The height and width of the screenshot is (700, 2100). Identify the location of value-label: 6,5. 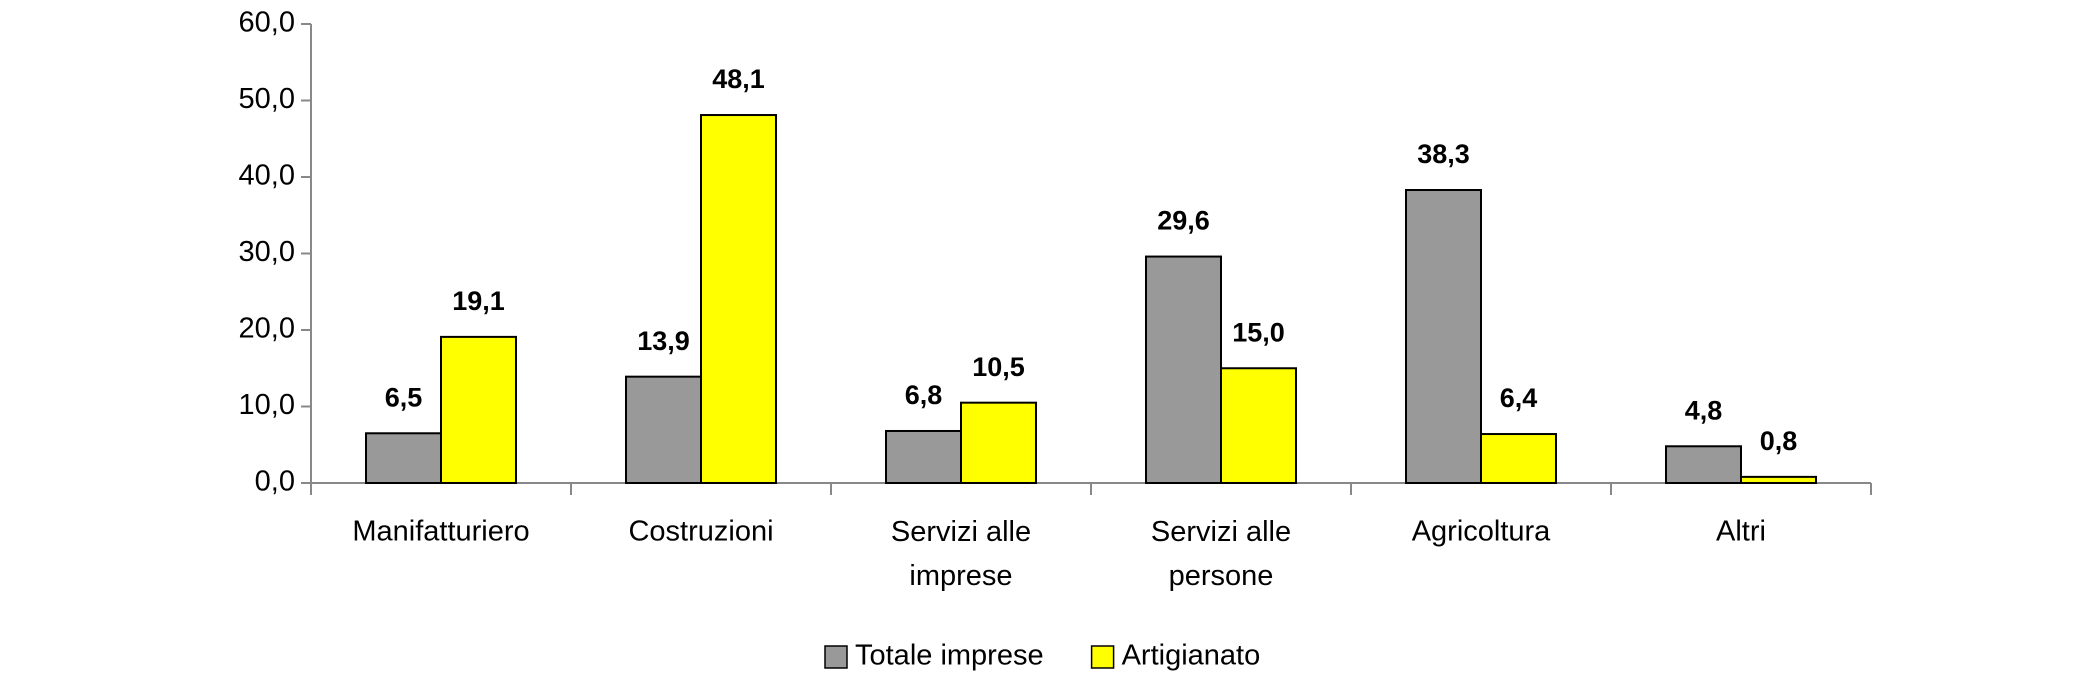
(404, 397).